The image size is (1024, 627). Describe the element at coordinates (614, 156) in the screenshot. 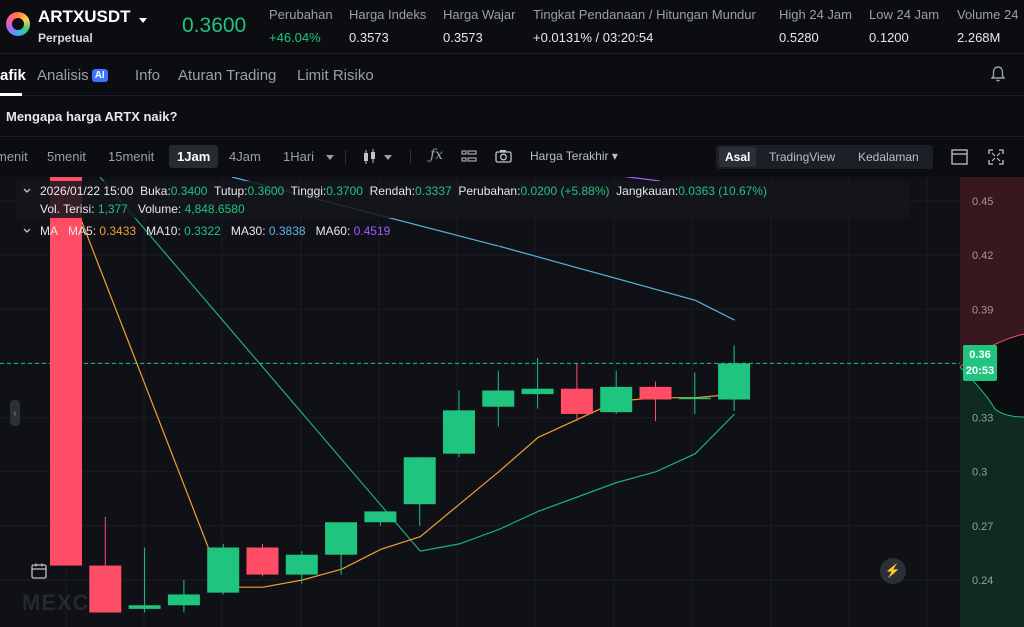

I see `chevron-down-icon: ▾` at that location.